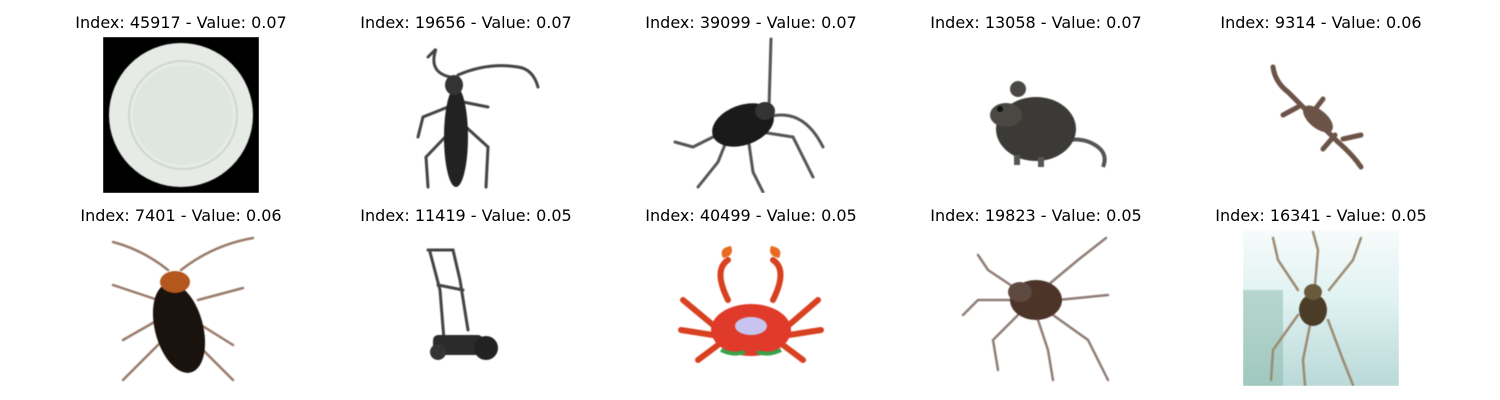  What do you see at coordinates (1036, 115) in the screenshot?
I see `mouse-image` at bounding box center [1036, 115].